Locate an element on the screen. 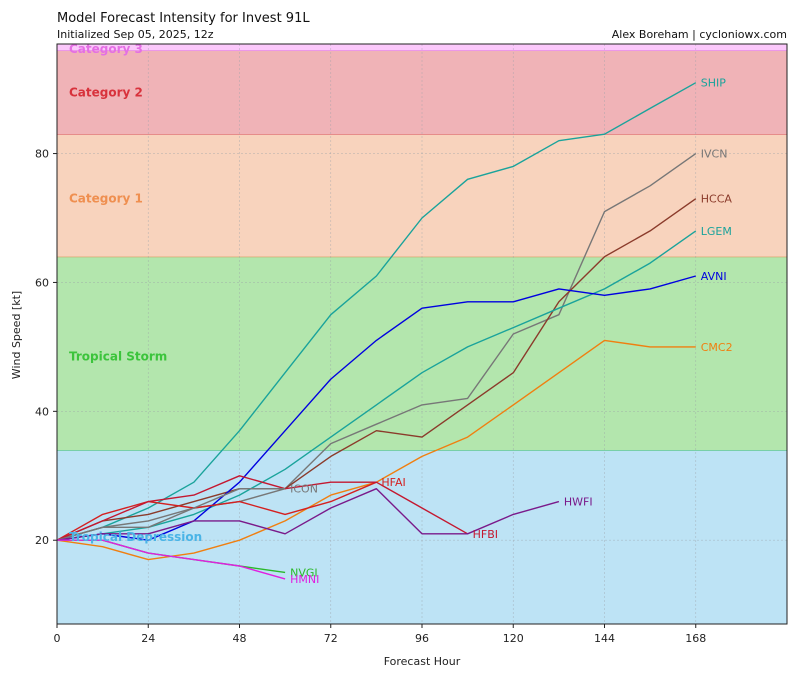  band-label-tropical-depression: Tropical Depression is located at coordinates (135, 537).